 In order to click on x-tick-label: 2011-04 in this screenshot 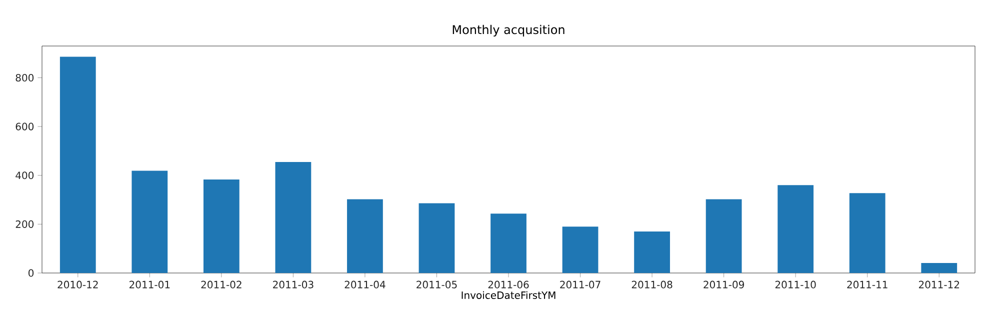, I will do `click(365, 284)`.